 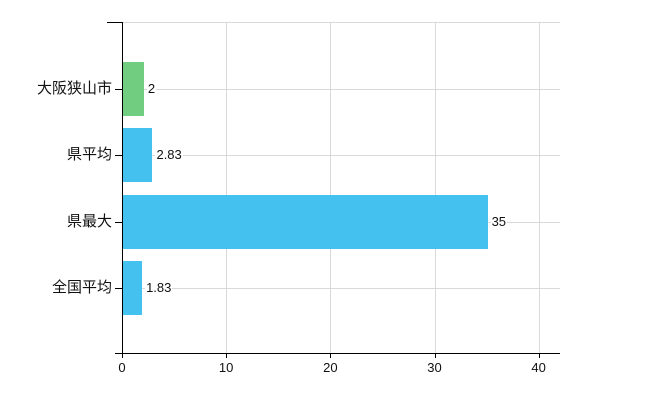 I want to click on x-tick-label: 20, so click(x=330, y=367).